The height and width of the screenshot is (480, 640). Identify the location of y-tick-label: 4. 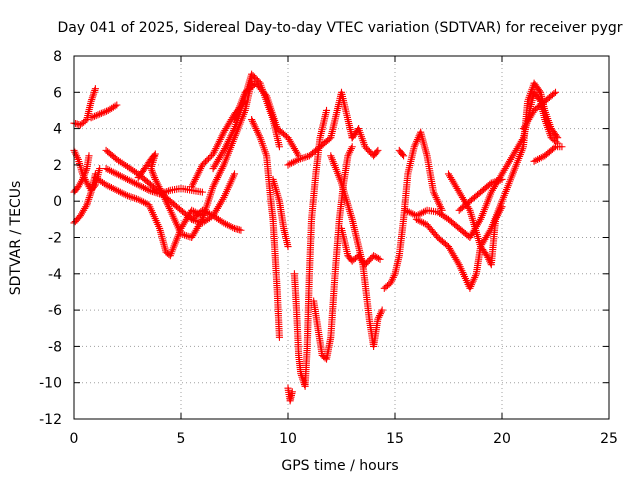
(57, 130).